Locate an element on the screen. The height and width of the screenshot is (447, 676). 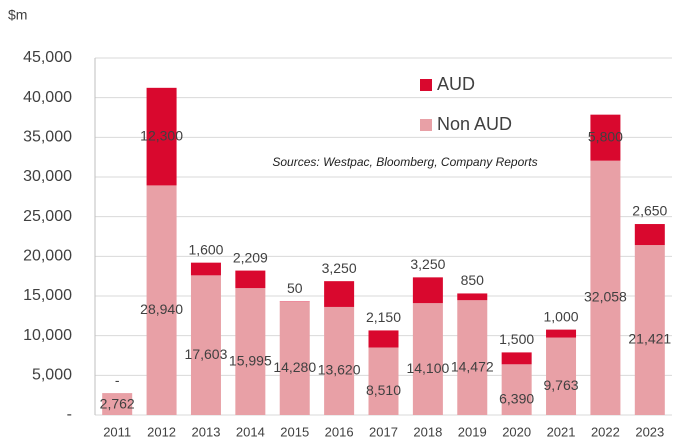
data-label: 9,763 is located at coordinates (561, 385).